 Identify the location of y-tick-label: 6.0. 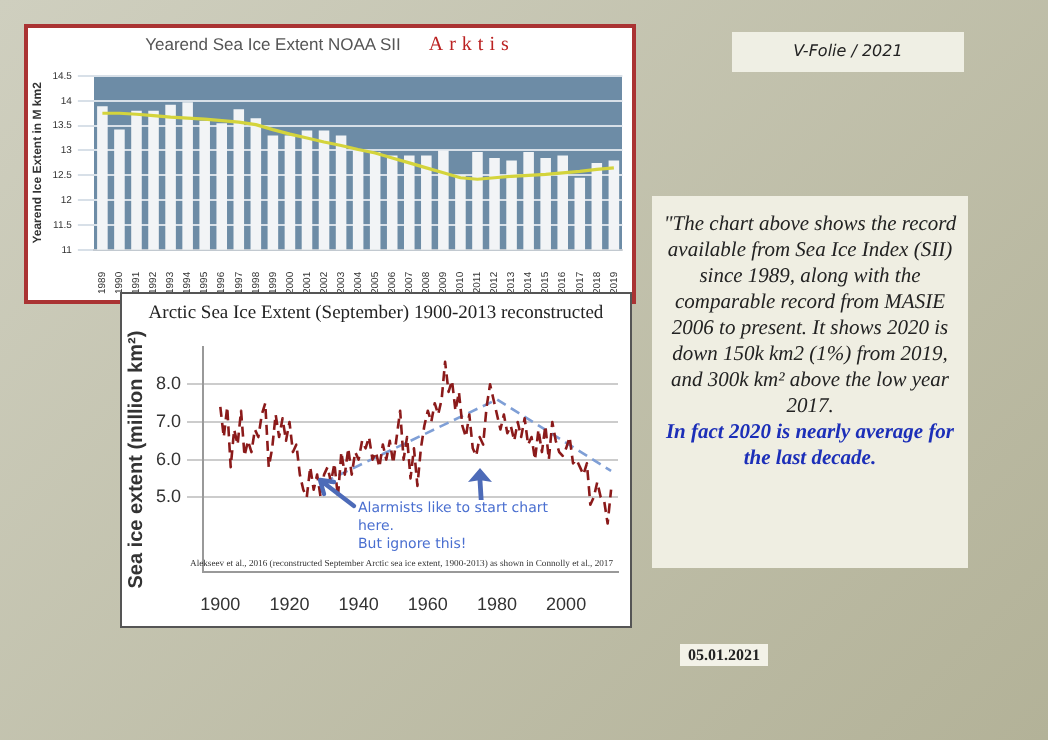
(168, 458).